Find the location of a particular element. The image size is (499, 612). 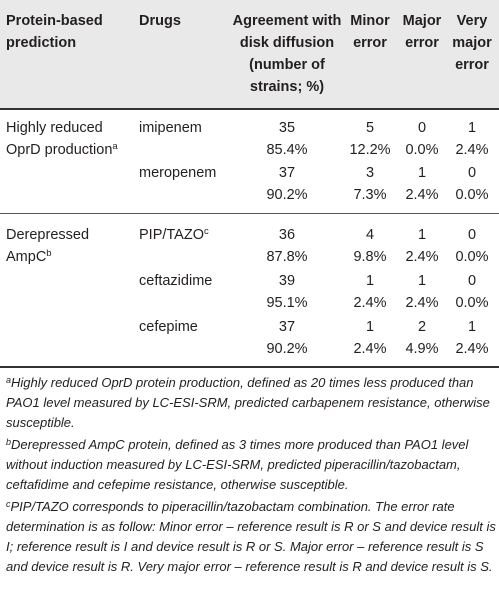

header-very-major-line: major is located at coordinates (472, 43).